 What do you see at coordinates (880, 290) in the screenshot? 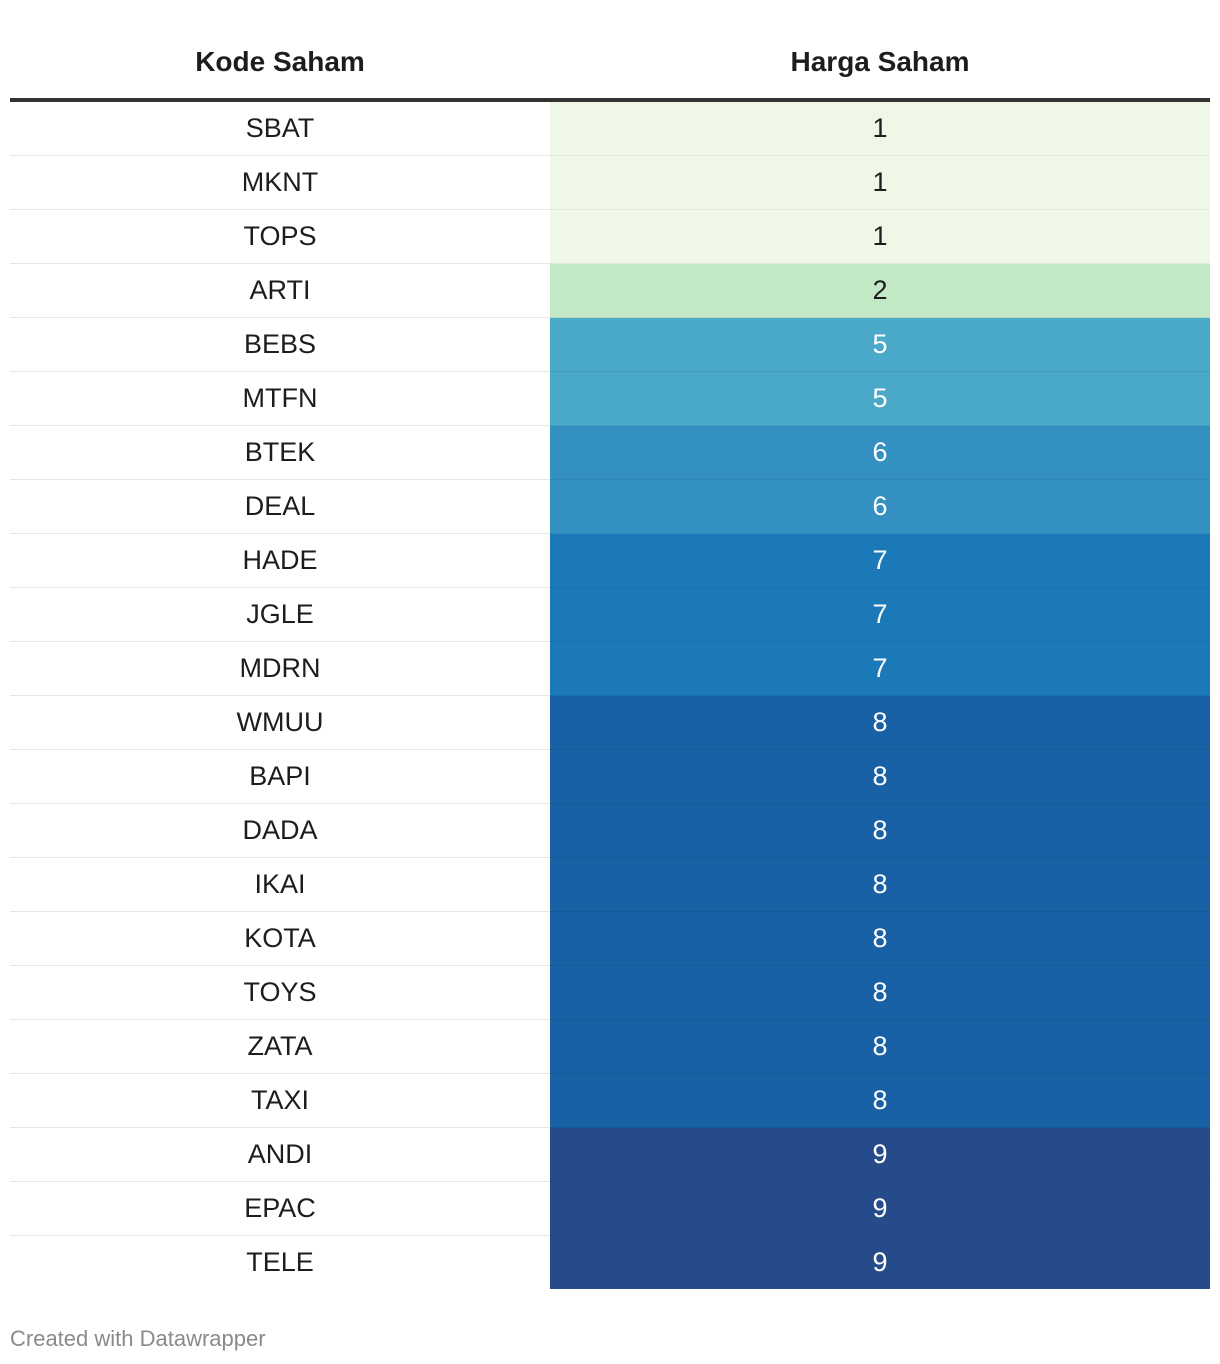
I see `cell-harga-saham: 2` at bounding box center [880, 290].